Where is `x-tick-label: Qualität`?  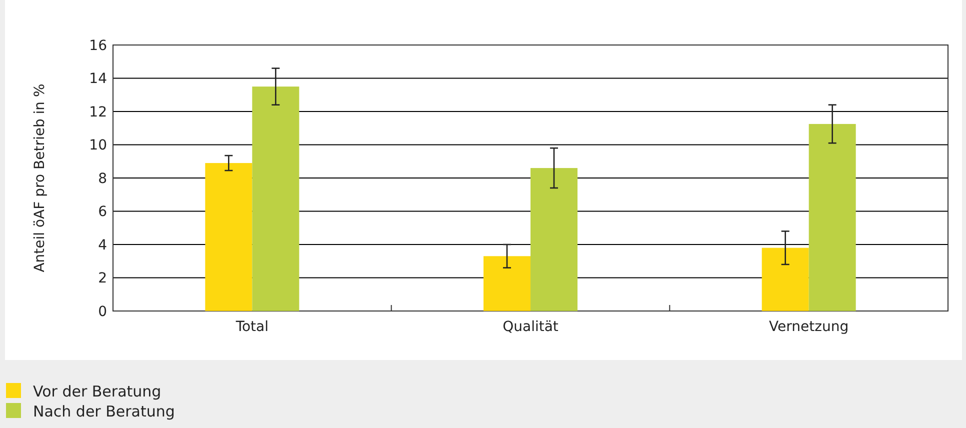
x-tick-label: Qualität is located at coordinates (530, 327).